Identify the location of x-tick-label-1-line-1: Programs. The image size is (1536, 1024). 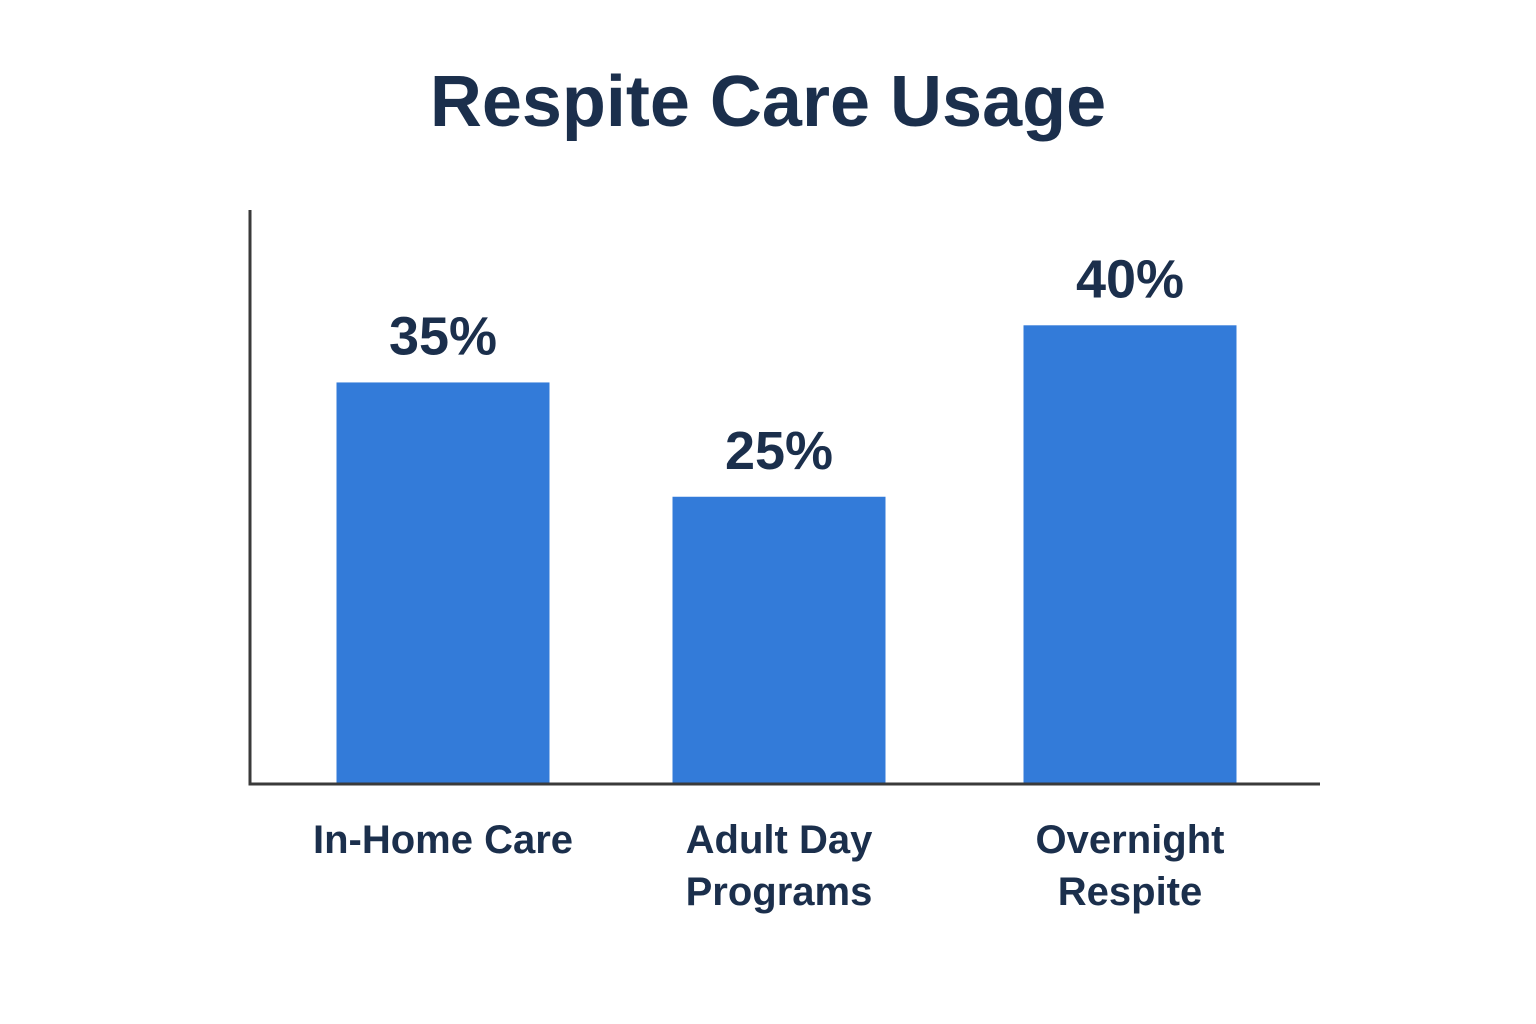
(779, 892).